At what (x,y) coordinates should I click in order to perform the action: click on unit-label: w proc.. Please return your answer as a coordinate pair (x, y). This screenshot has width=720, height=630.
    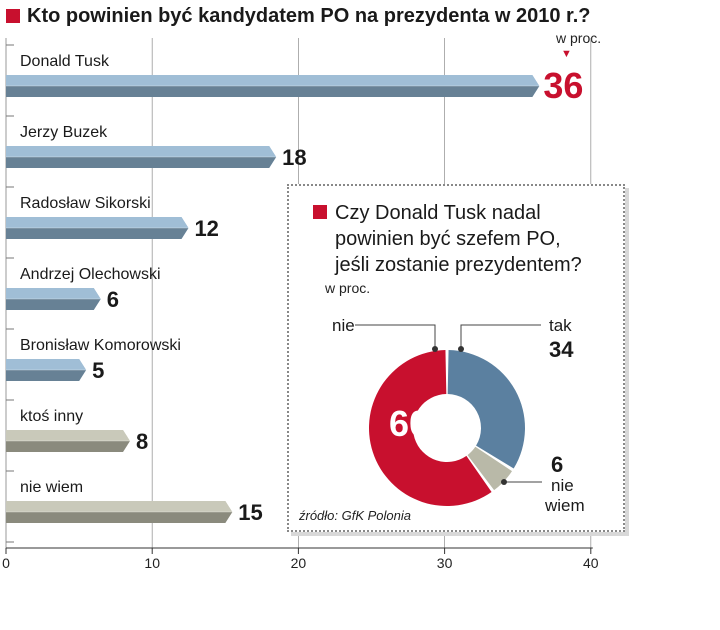
    Looking at the image, I should click on (579, 38).